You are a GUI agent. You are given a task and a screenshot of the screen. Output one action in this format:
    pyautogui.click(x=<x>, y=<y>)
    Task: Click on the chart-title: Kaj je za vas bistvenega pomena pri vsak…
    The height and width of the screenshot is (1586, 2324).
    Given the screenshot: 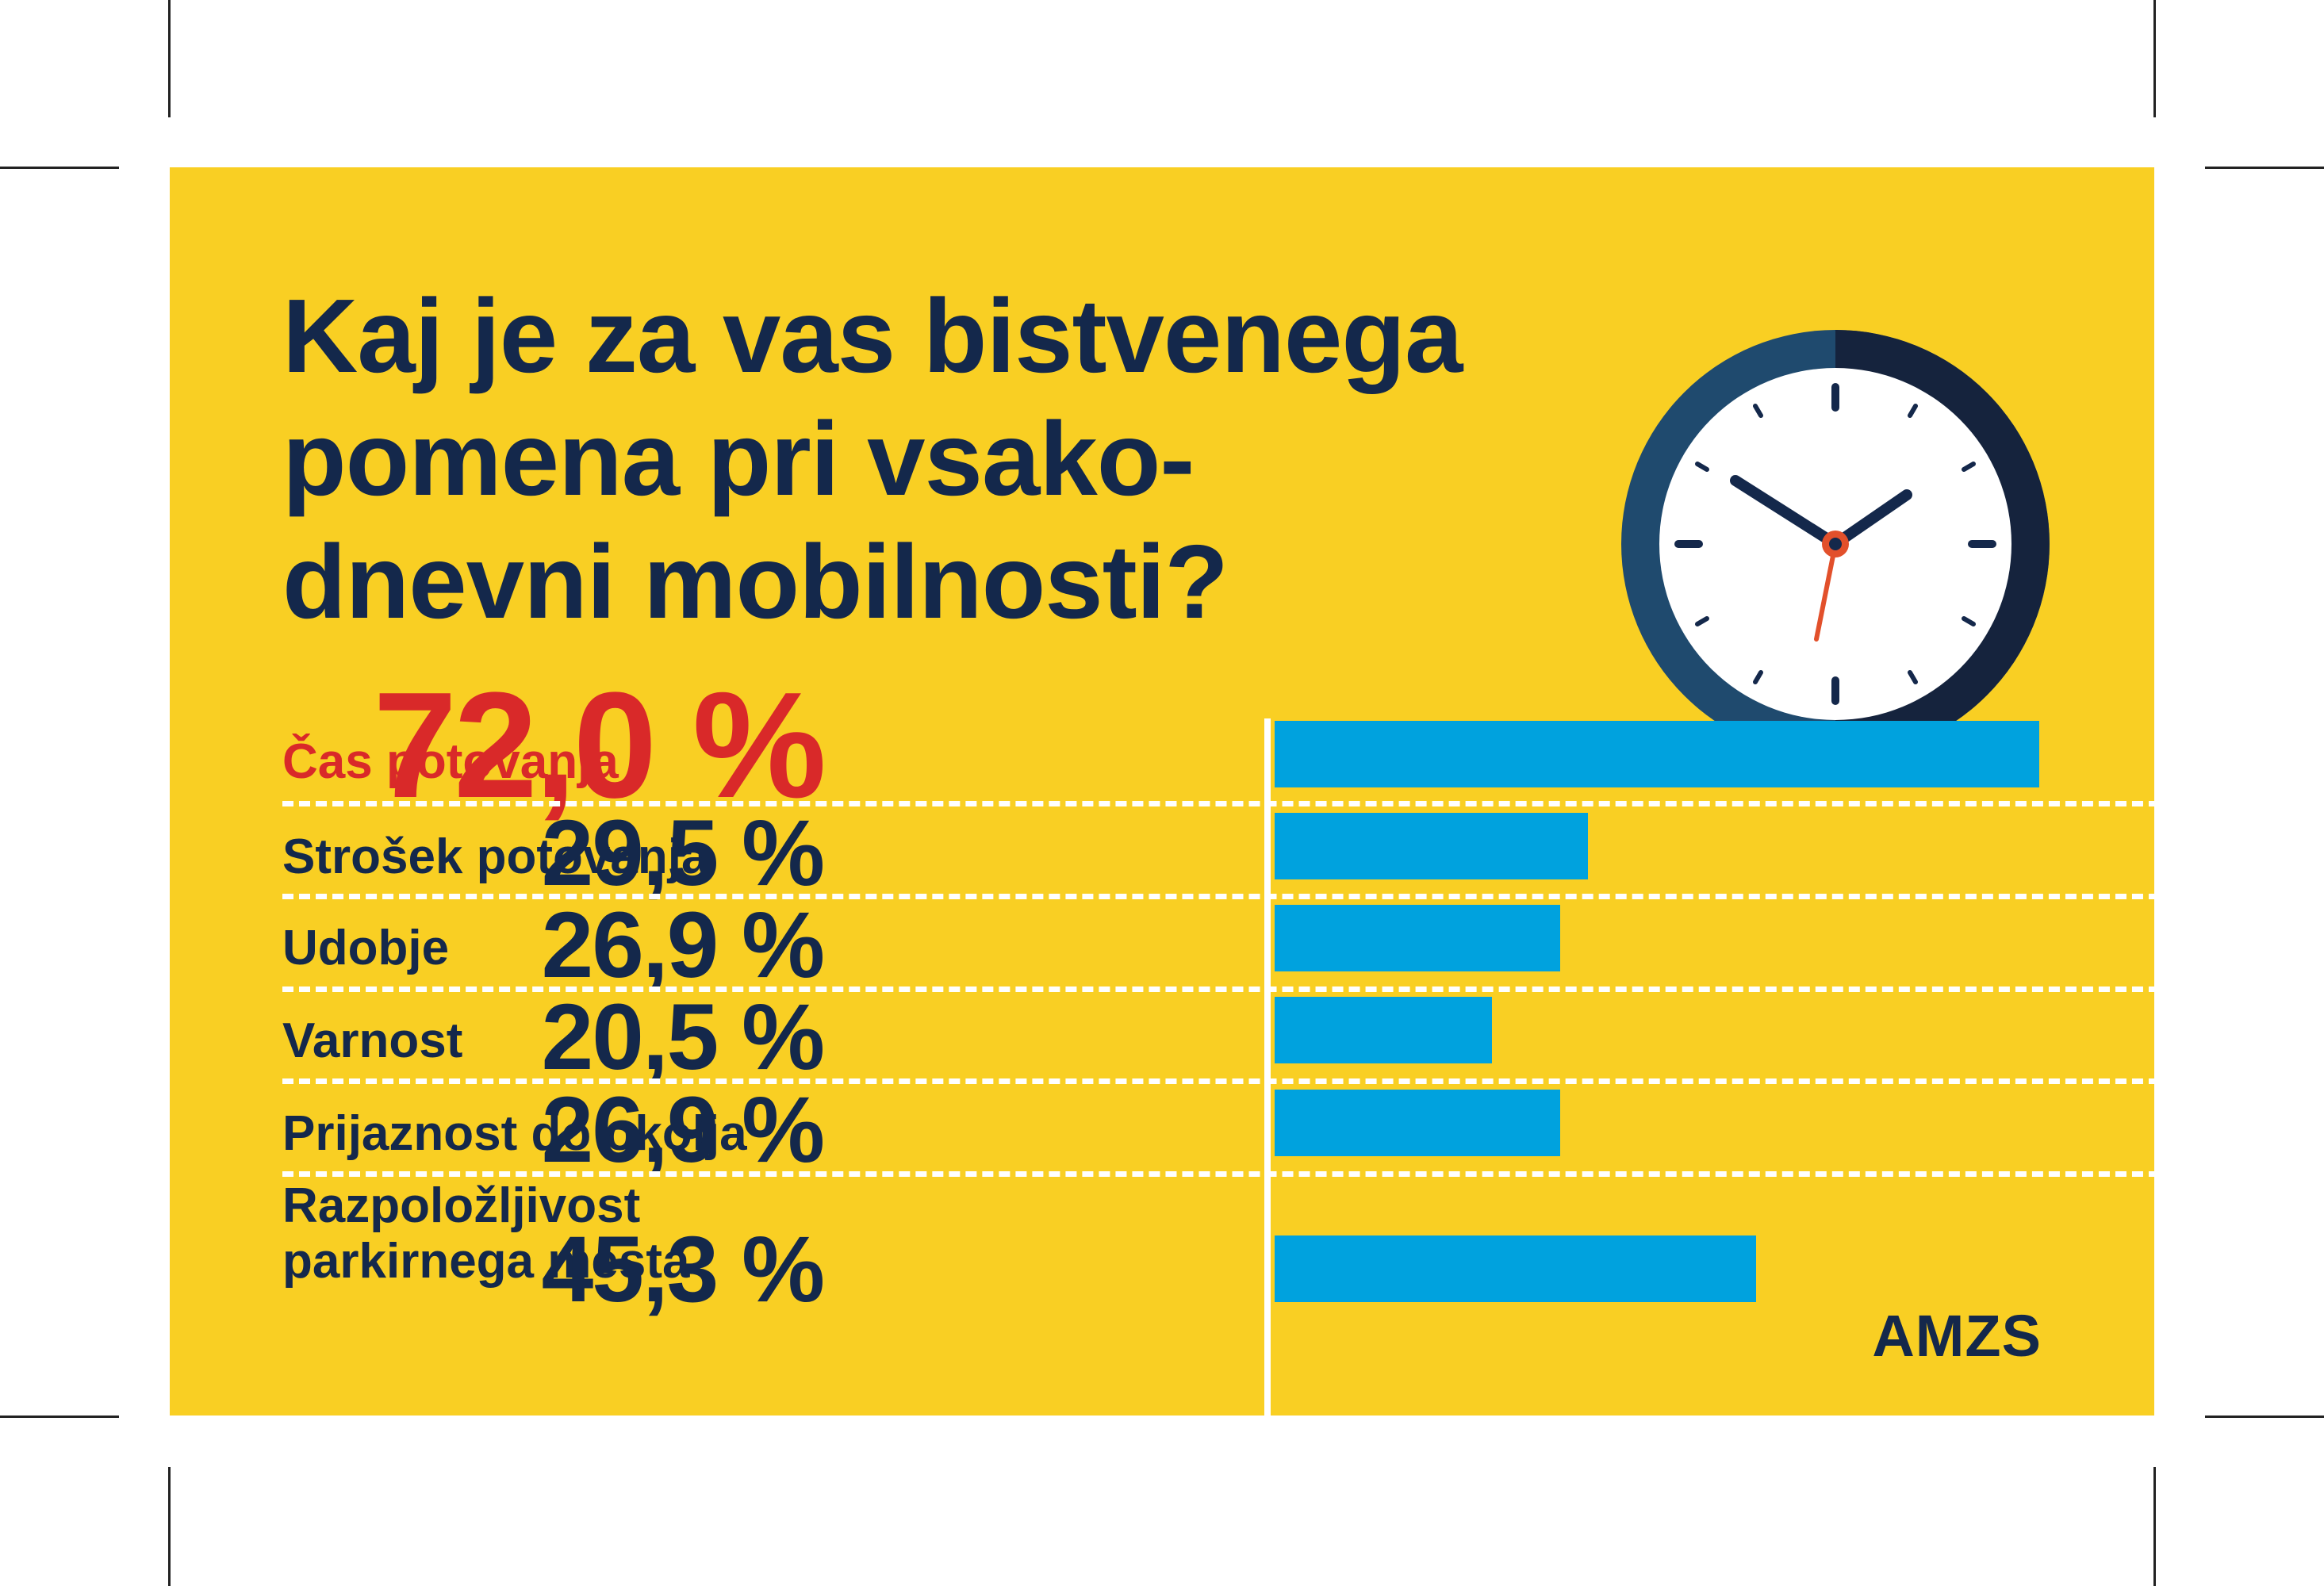 What is the action you would take?
    pyautogui.click(x=956, y=459)
    